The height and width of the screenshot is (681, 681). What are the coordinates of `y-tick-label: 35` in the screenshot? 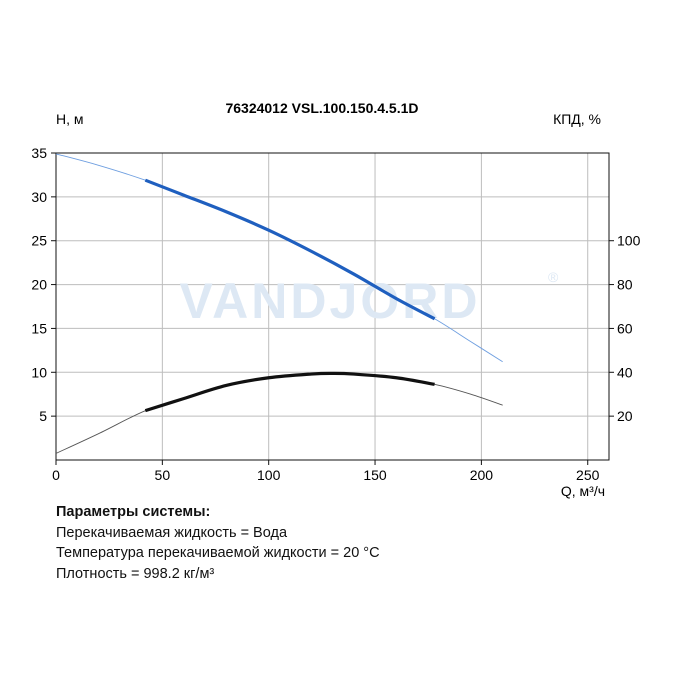 It's located at (39, 153).